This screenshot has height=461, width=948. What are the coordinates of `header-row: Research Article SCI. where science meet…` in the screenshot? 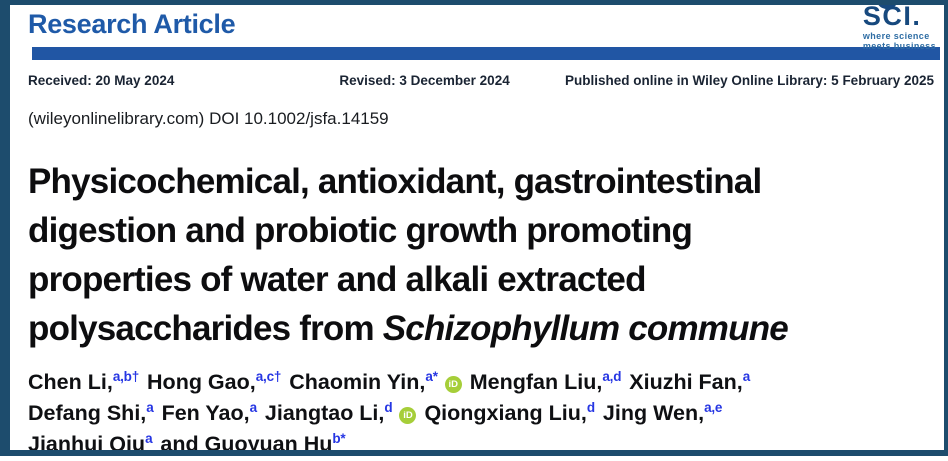 It's located at (486, 28).